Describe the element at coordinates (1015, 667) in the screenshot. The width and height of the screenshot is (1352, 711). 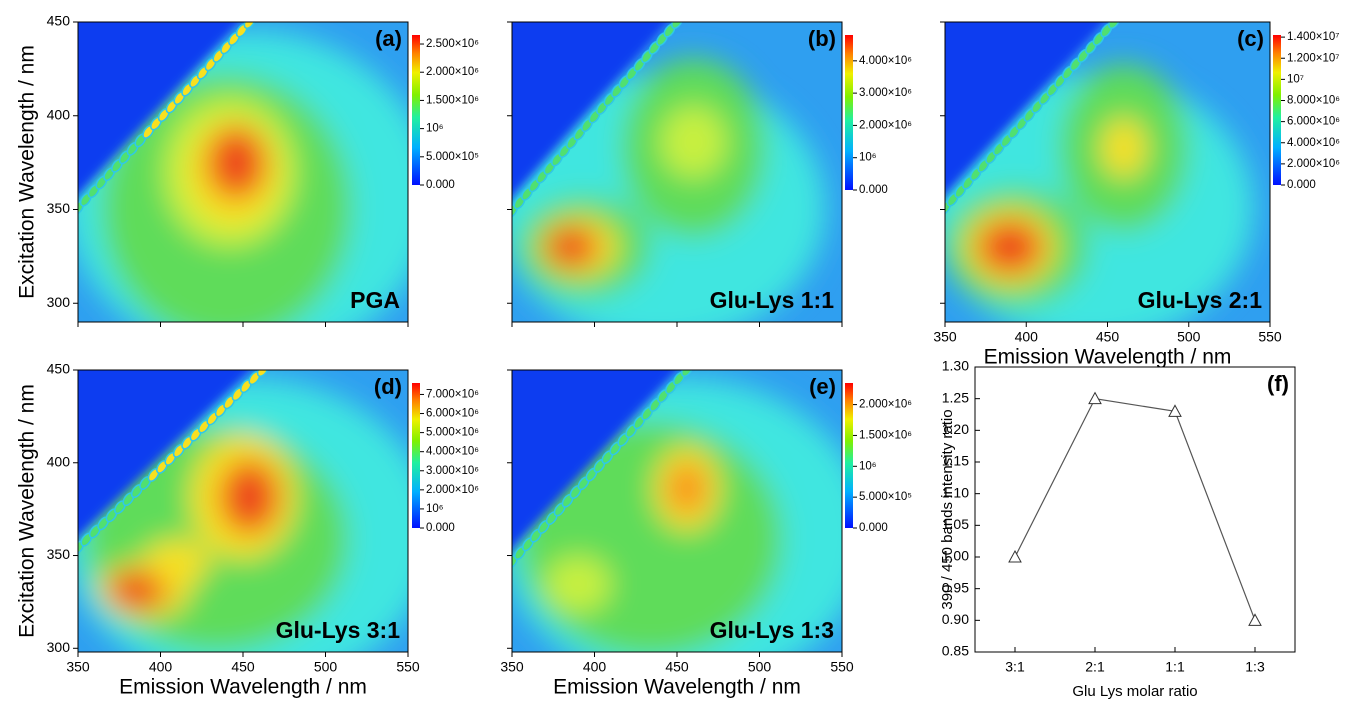
I see `x-tick-label: 3:1` at that location.